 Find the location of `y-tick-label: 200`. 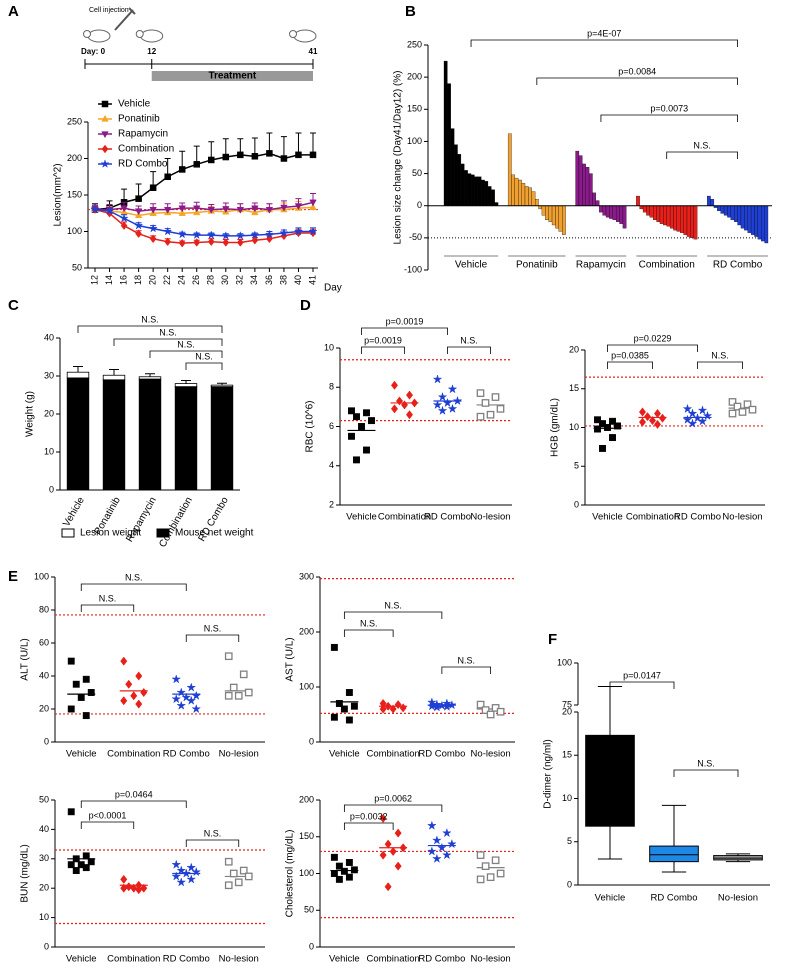

y-tick-label: 200 is located at coordinates (306, 631).